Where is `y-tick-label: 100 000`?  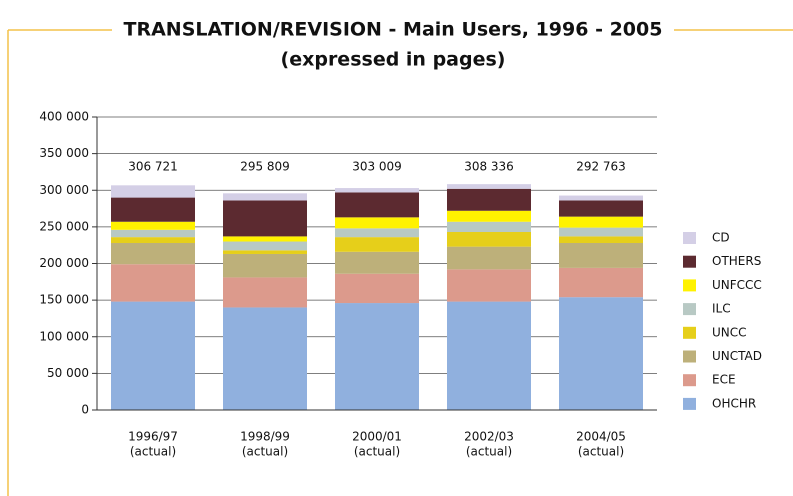
y-tick-label: 100 000 is located at coordinates (64, 336).